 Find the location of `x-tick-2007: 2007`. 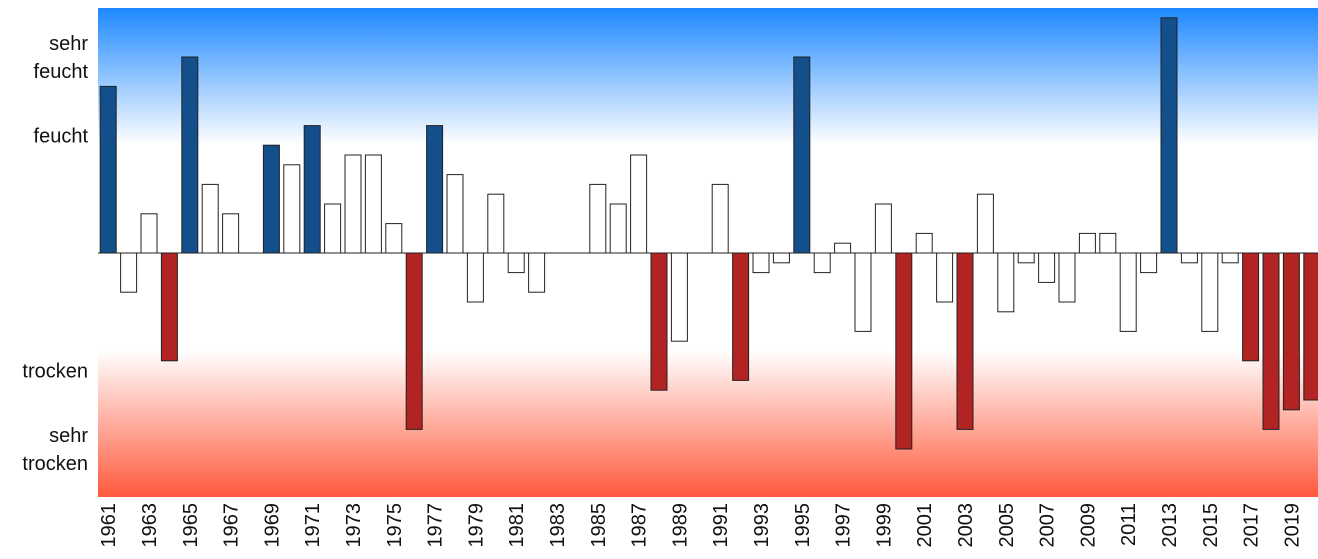

x-tick-2007: 2007 is located at coordinates (1048, 525).